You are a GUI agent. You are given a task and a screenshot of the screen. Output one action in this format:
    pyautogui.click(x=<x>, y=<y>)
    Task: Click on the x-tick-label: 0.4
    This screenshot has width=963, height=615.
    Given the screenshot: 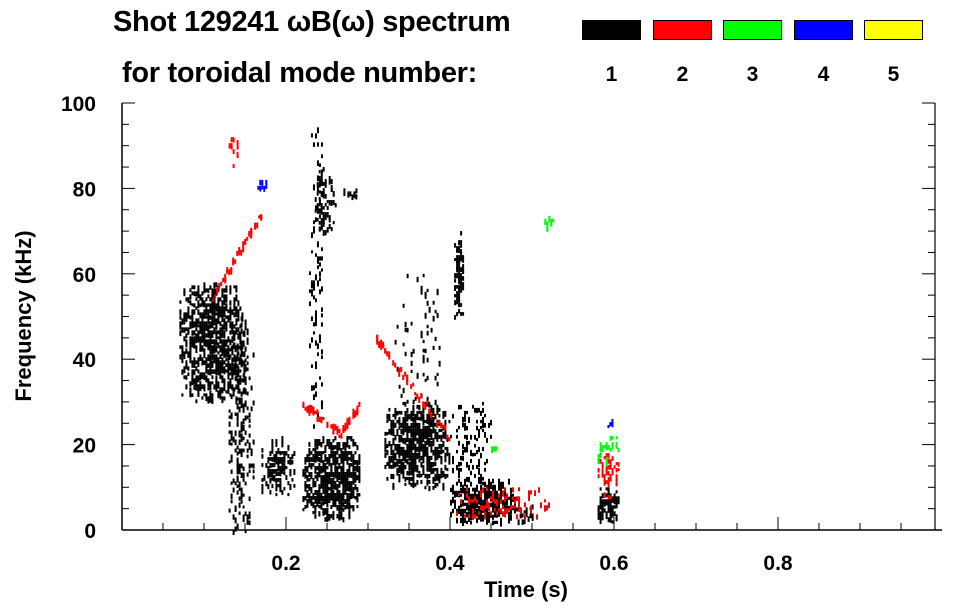 What is the action you would take?
    pyautogui.click(x=450, y=563)
    